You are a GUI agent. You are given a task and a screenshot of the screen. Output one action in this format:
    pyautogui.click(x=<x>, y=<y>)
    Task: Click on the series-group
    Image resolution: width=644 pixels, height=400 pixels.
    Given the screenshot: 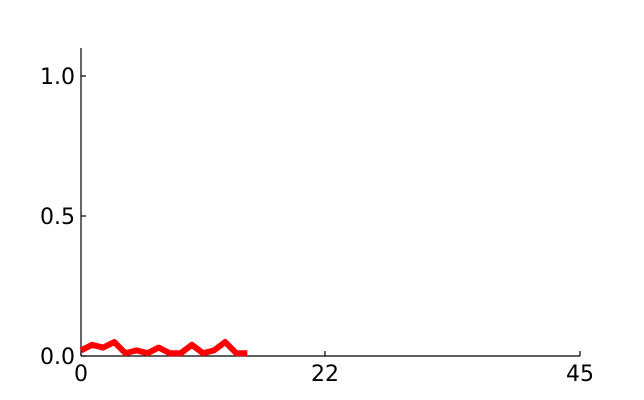 What is the action you would take?
    pyautogui.click(x=163, y=348)
    